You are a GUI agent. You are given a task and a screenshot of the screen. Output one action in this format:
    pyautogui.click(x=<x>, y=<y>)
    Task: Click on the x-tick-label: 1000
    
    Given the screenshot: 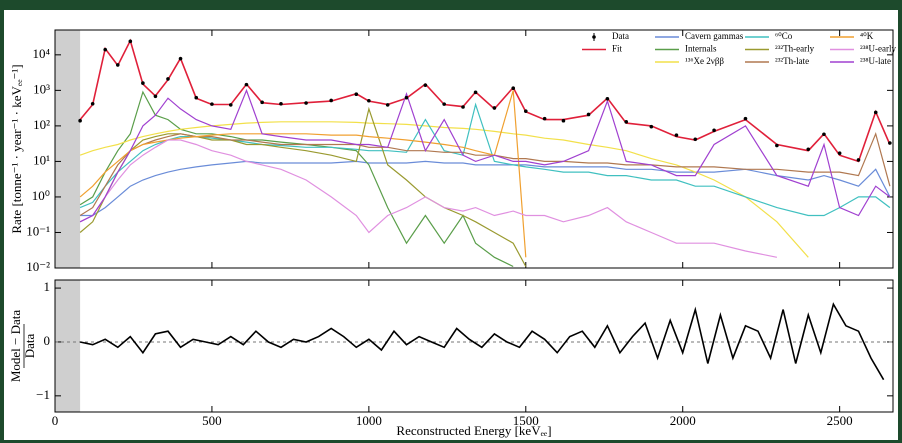 What is the action you would take?
    pyautogui.click(x=369, y=420)
    